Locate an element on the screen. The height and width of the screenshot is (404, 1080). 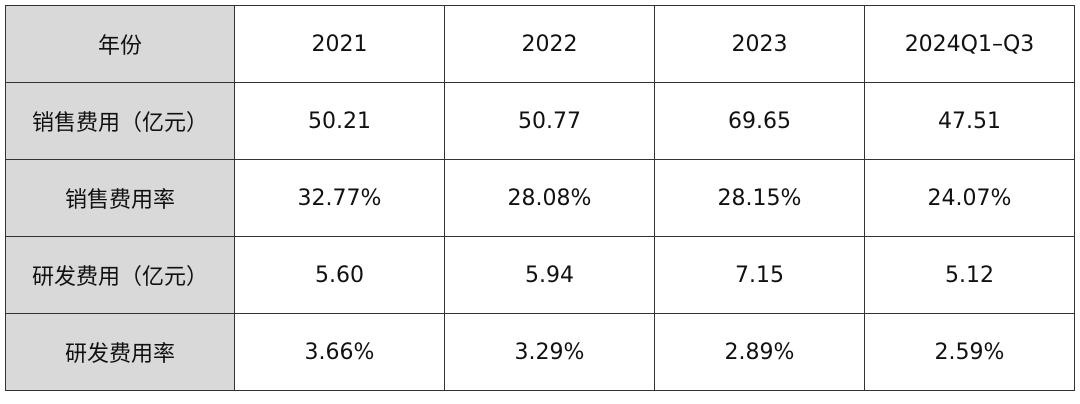
table-cell: 5.94 is located at coordinates (549, 275).